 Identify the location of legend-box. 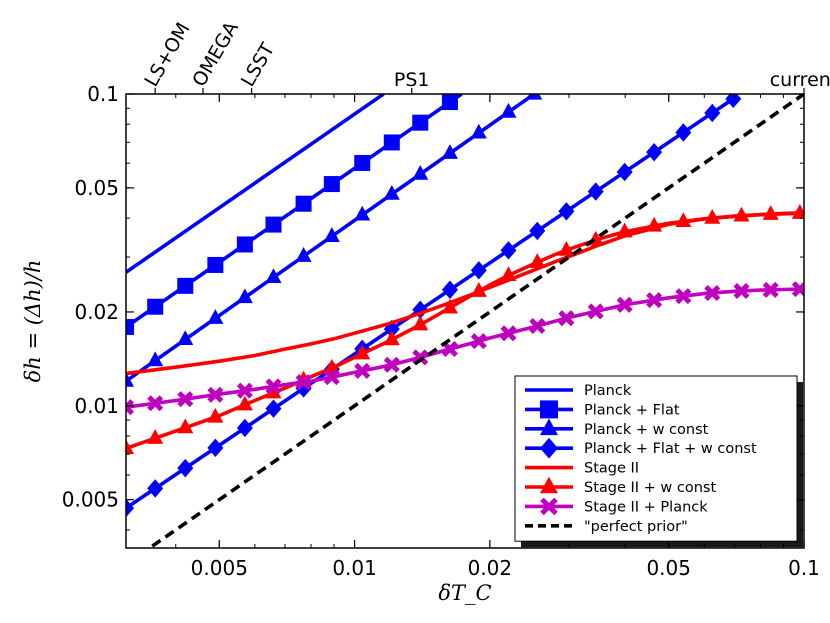
(656, 458).